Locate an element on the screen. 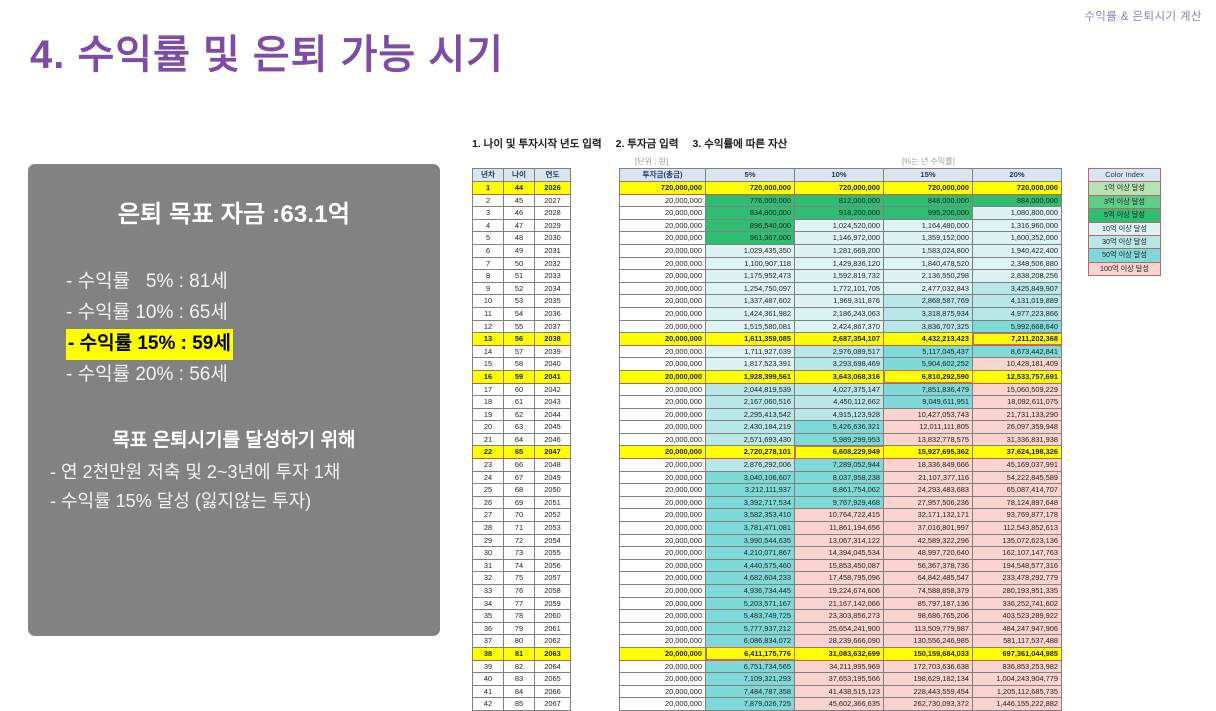 The image size is (1216, 711). cell-value: 78,124,897,648 is located at coordinates (1017, 502).